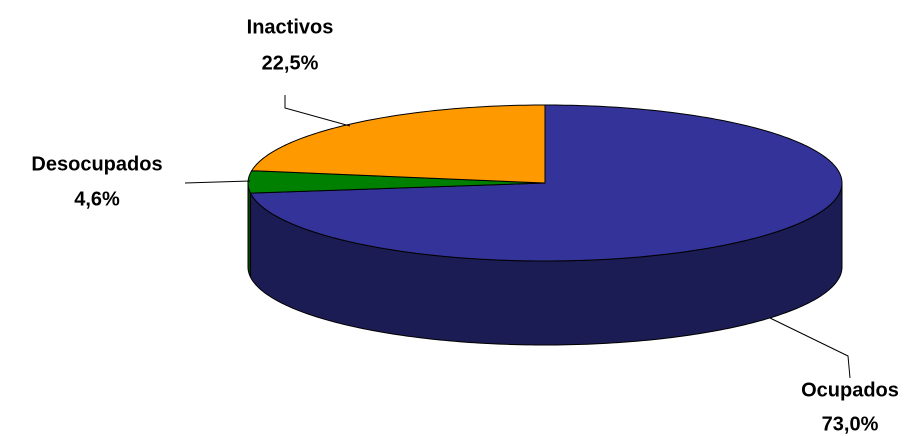 The image size is (915, 436). I want to click on slice-value-label: 73,0%, so click(850, 424).